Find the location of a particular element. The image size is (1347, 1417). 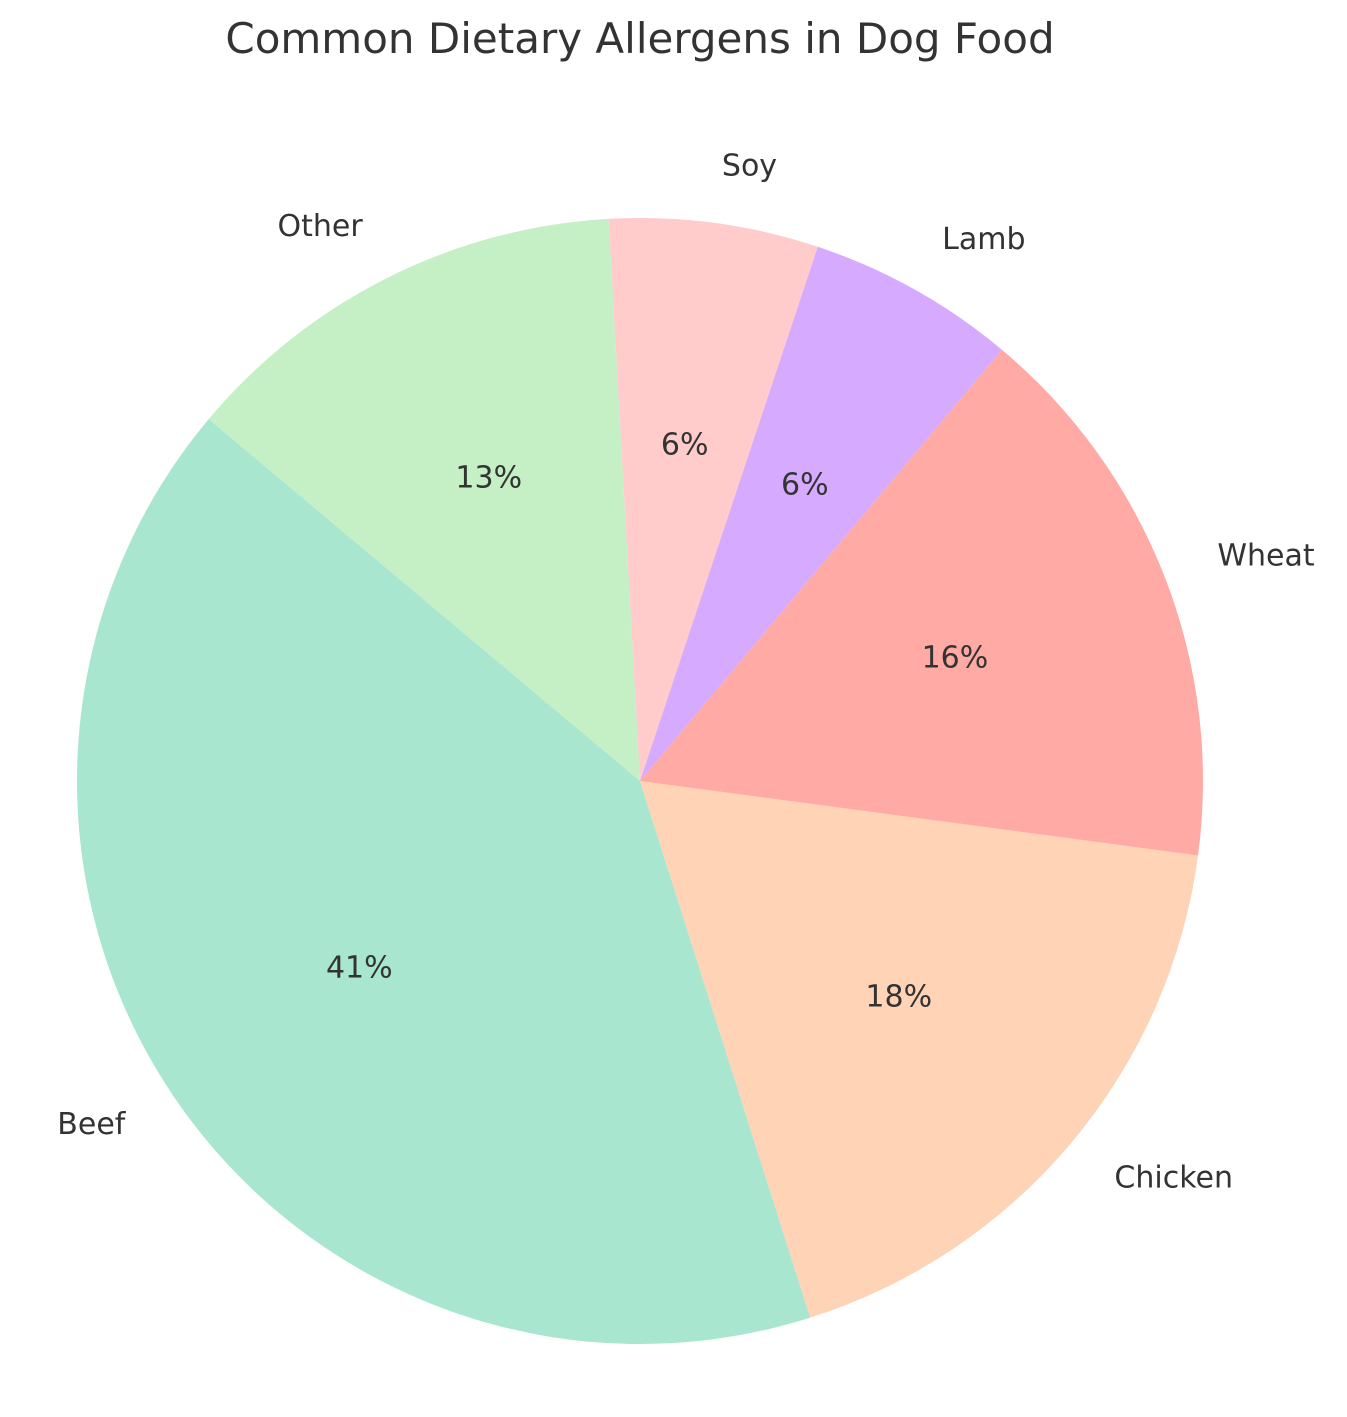

pie-slice-lamb is located at coordinates (821, 513).